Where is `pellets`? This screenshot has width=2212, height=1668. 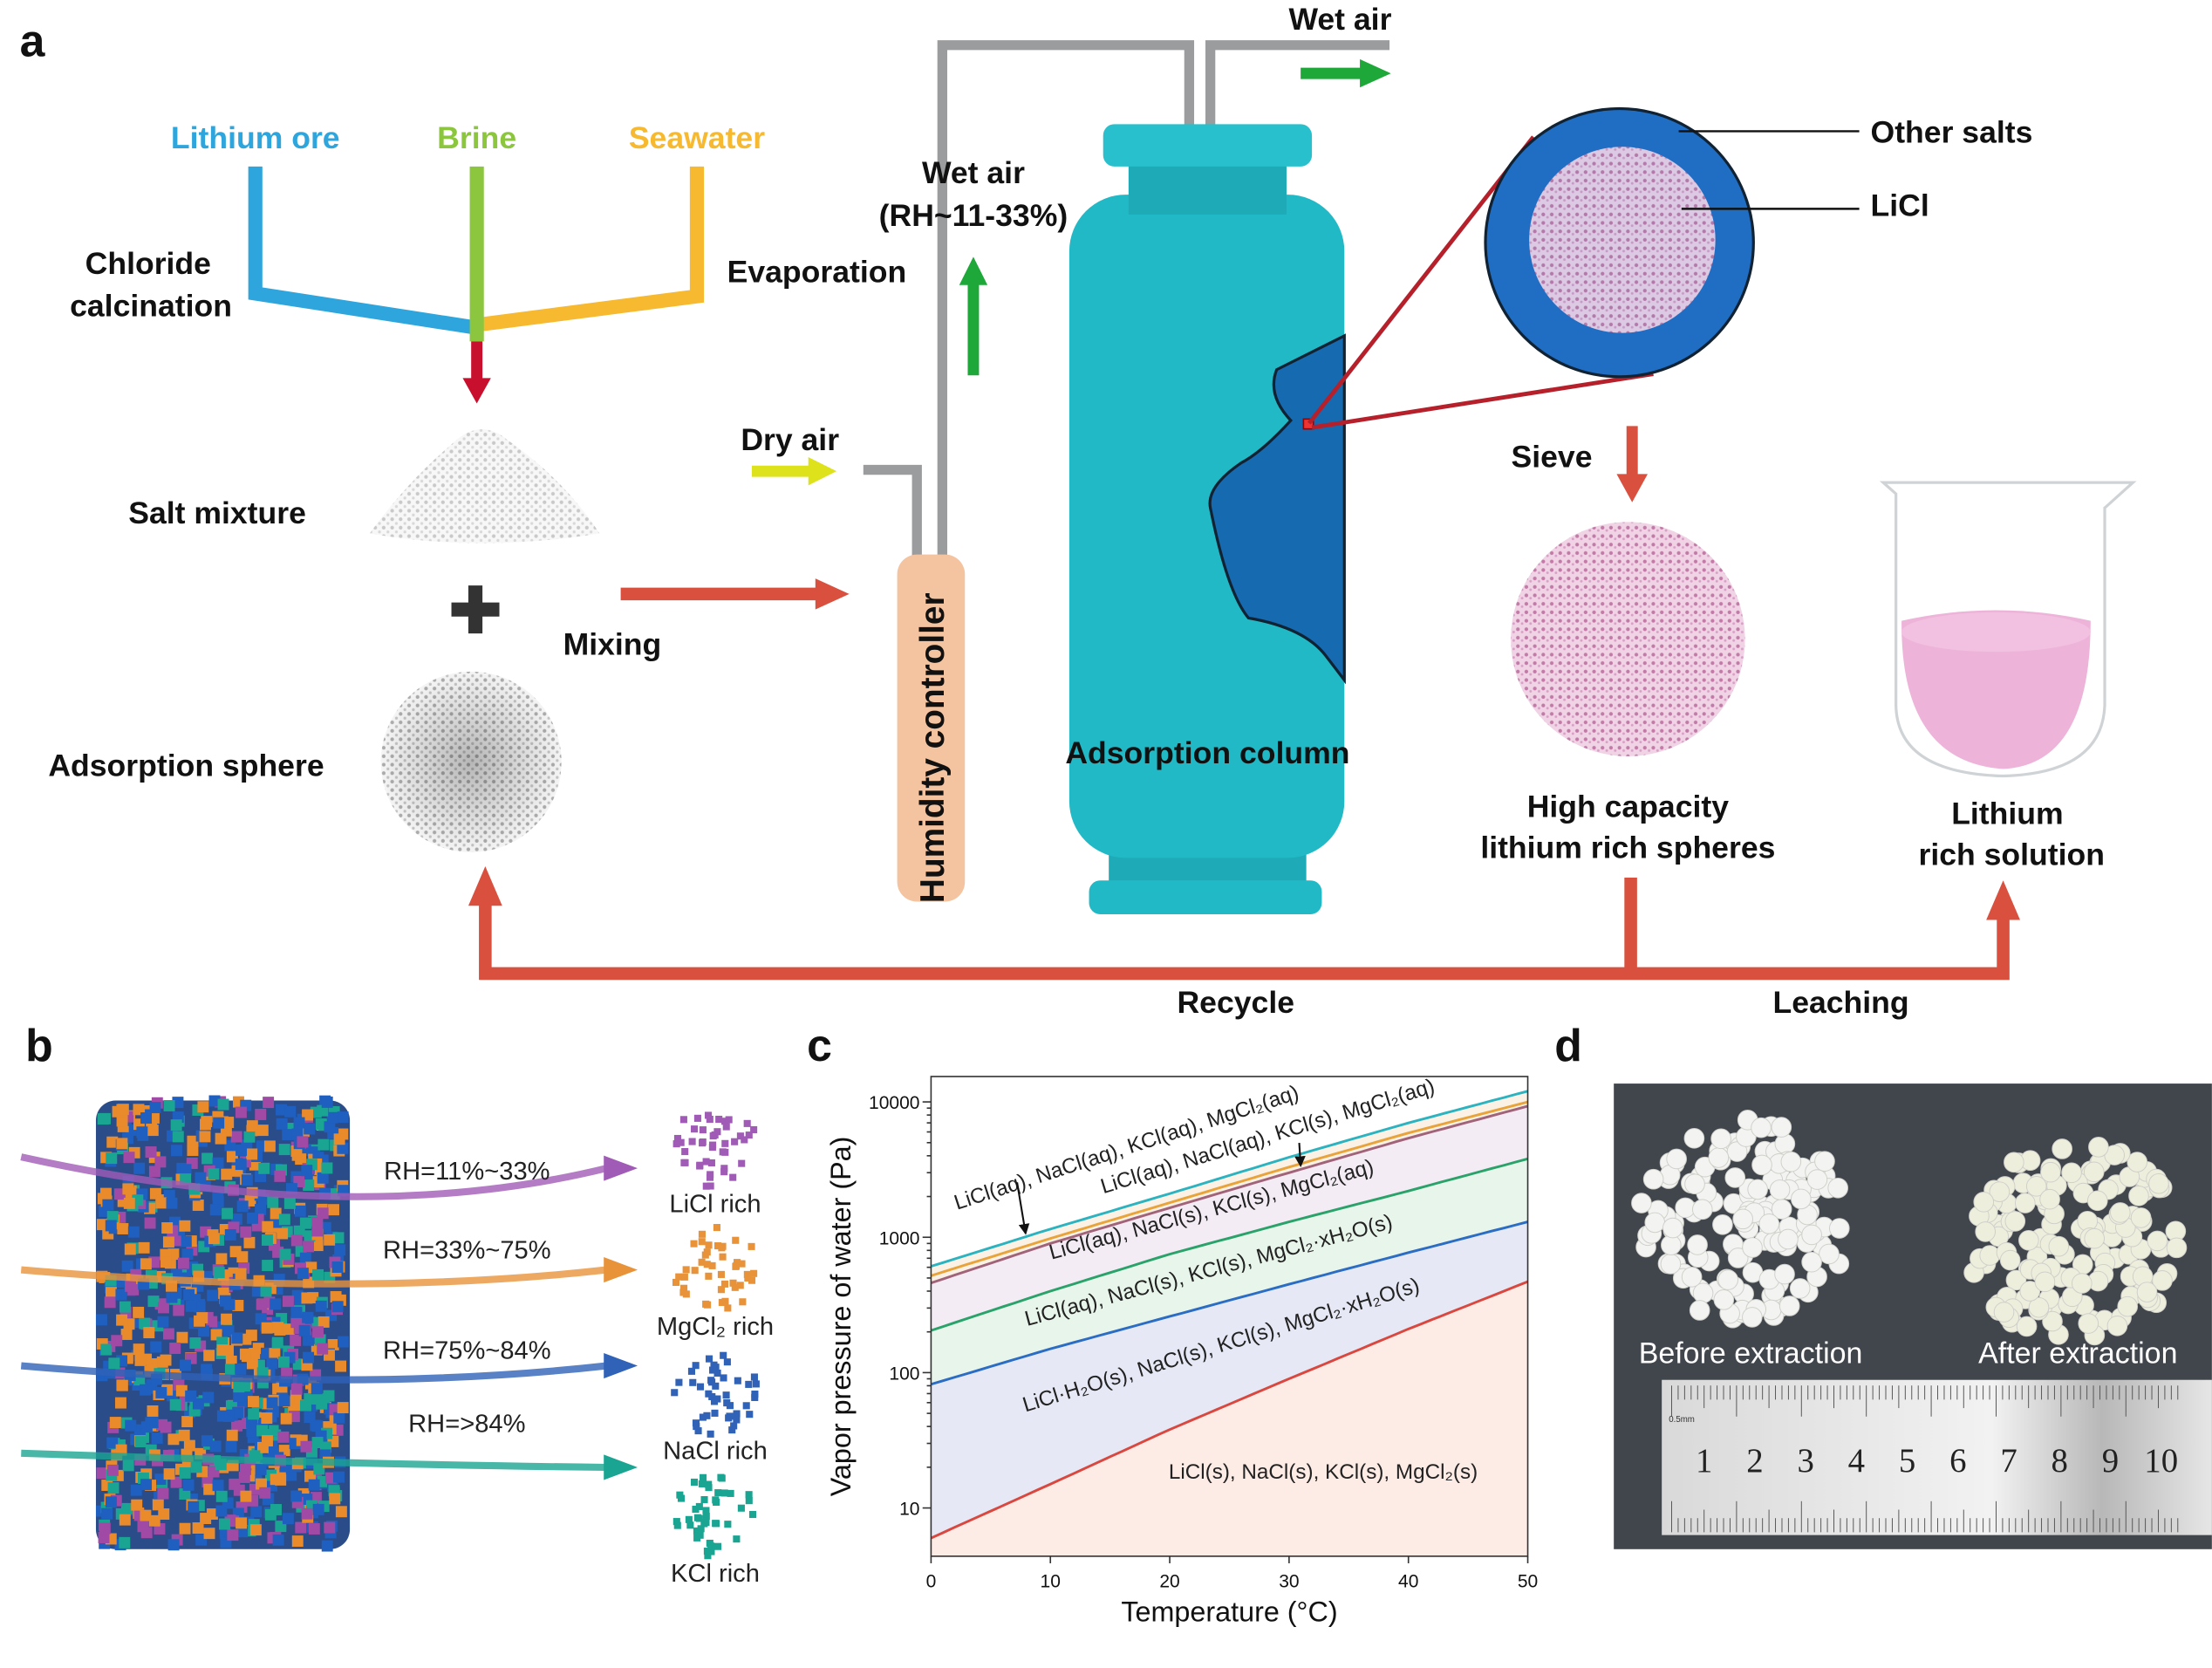
pellets is located at coordinates (1910, 1228).